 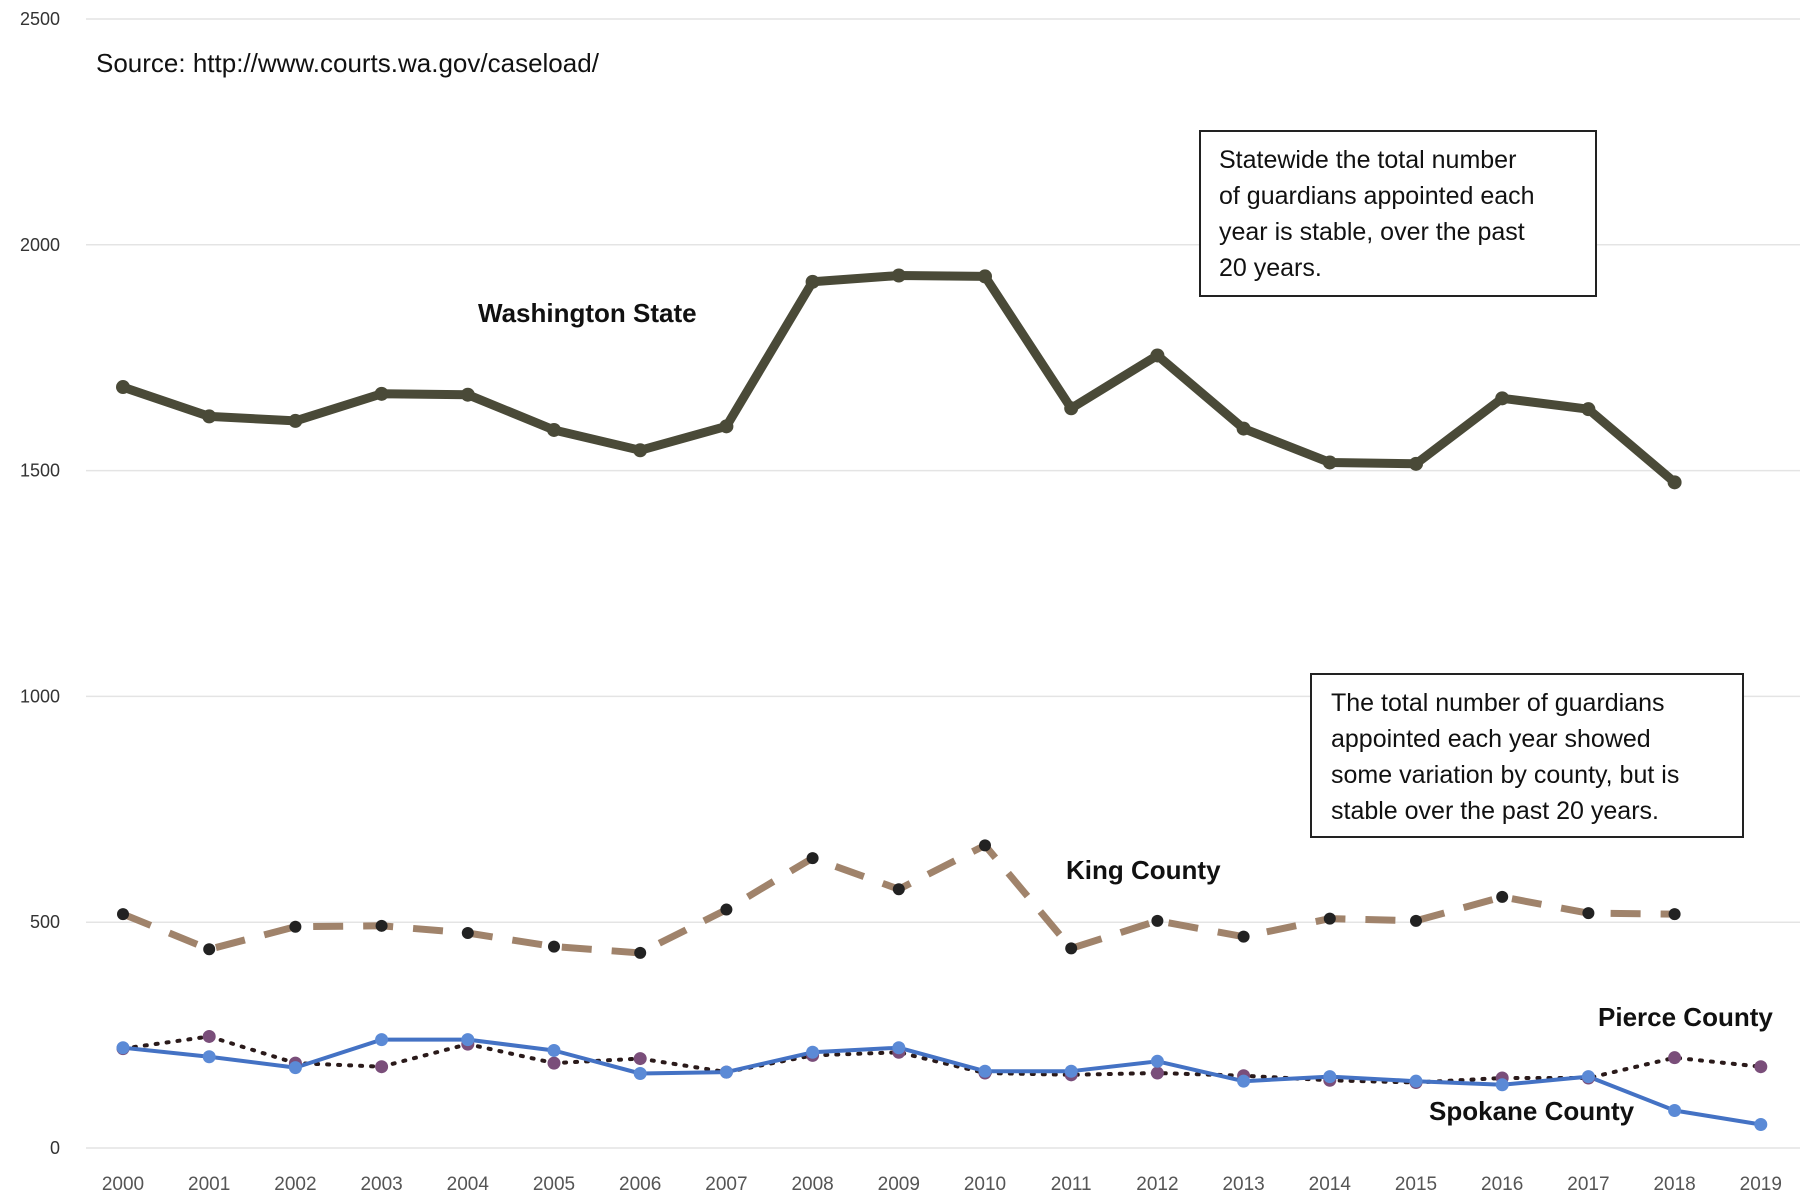 I want to click on x-tick-label: 2014, so click(x=1330, y=1184).